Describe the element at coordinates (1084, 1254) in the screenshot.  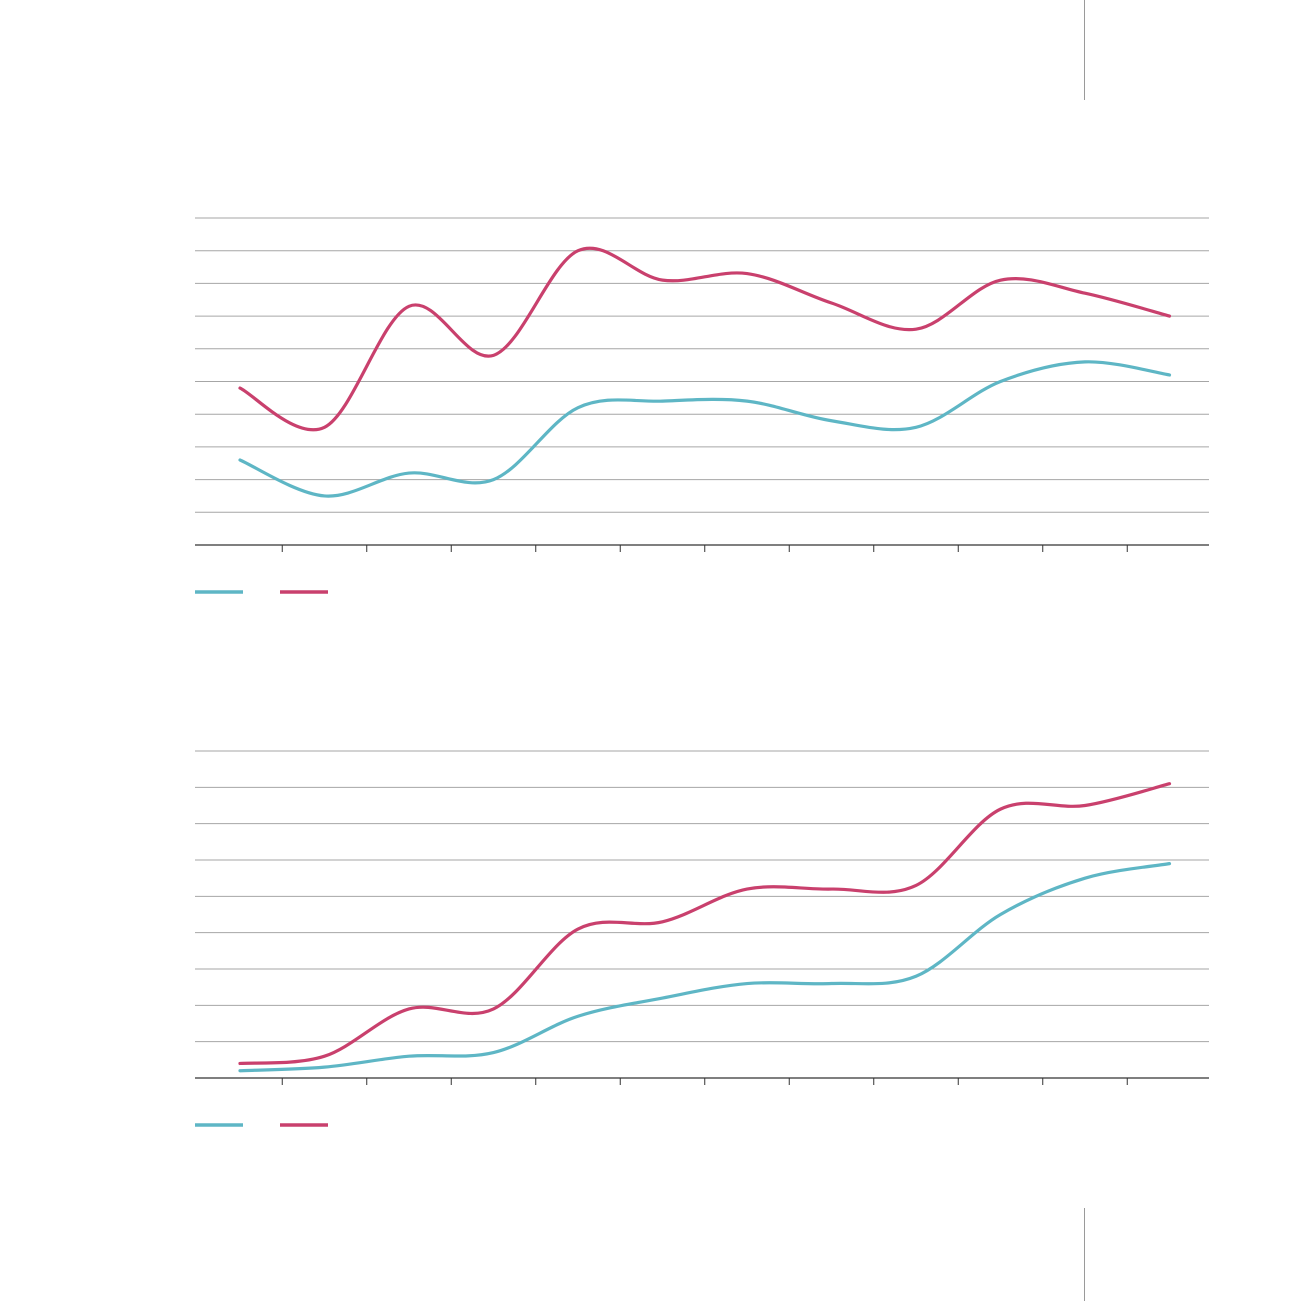
I see `crop-mark-bottom` at that location.